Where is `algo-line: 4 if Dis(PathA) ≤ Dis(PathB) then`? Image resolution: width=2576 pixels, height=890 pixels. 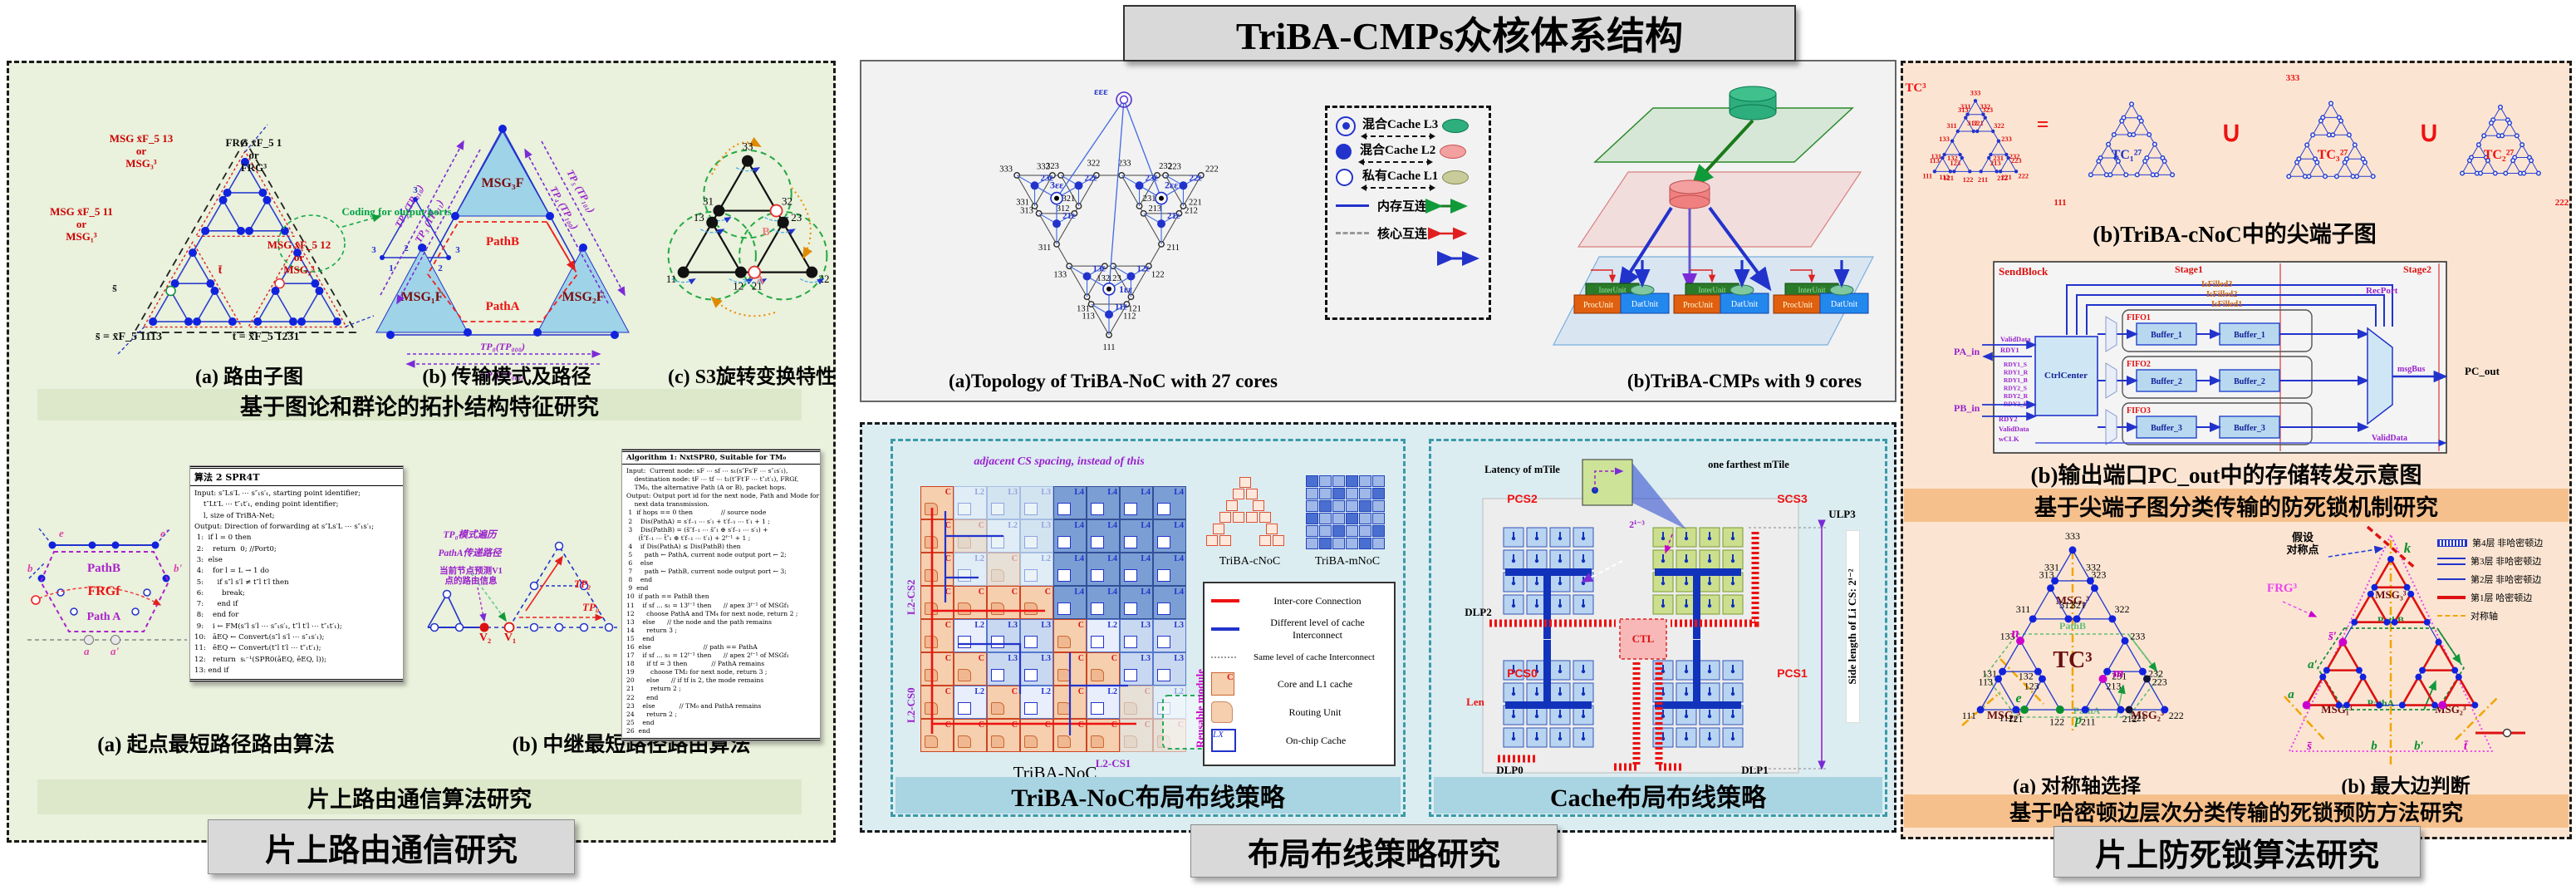 algo-line: 4 if Dis(PathA) ≤ Dis(PathB) then is located at coordinates (683, 546).